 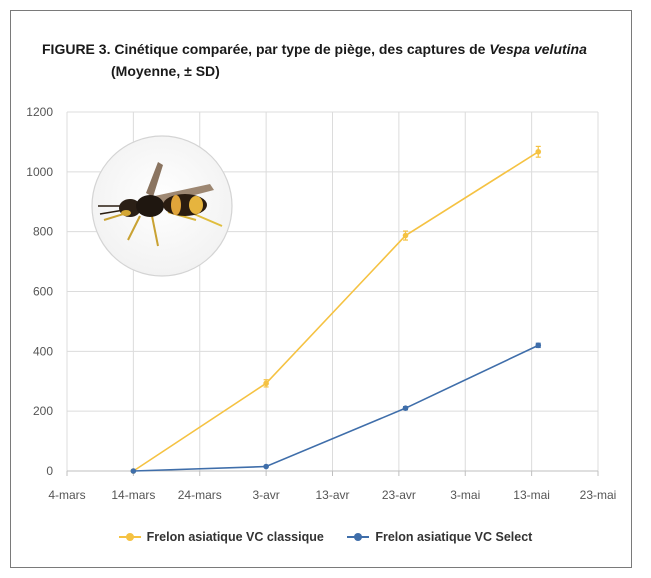 I want to click on x-tick-label: 4-mars, so click(x=66, y=495).